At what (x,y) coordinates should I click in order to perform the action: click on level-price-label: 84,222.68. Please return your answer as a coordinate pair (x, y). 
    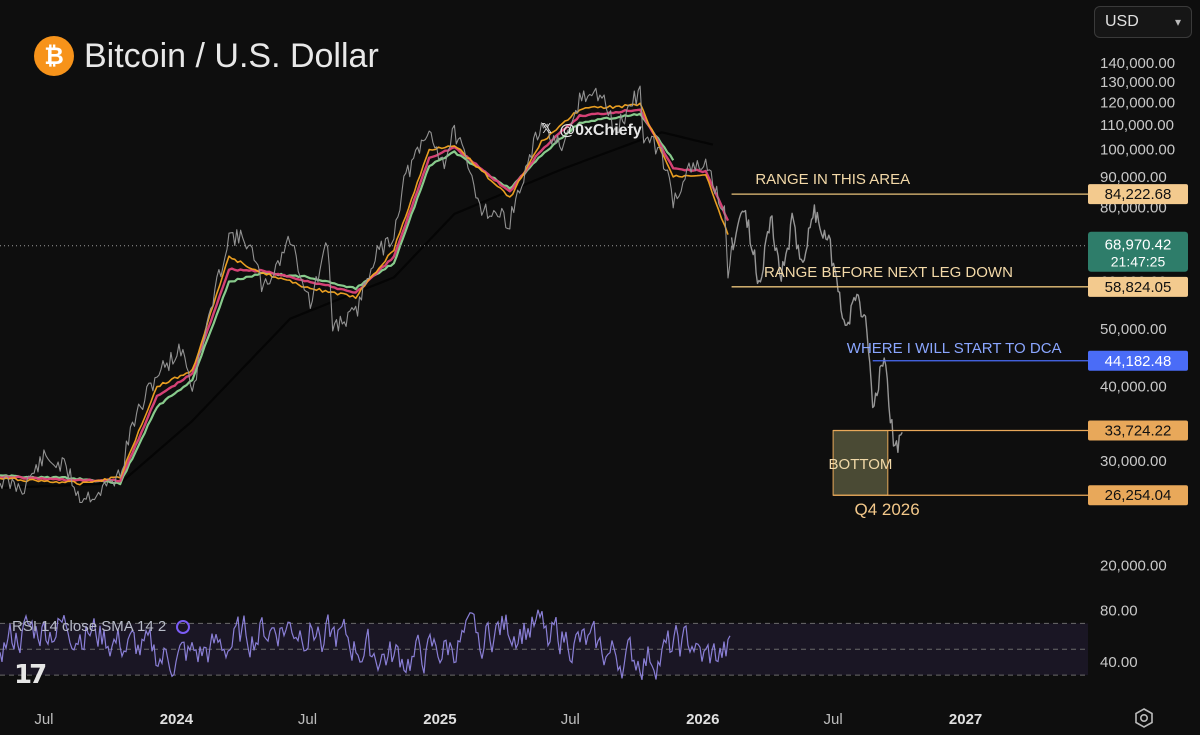
    Looking at the image, I should click on (1138, 194).